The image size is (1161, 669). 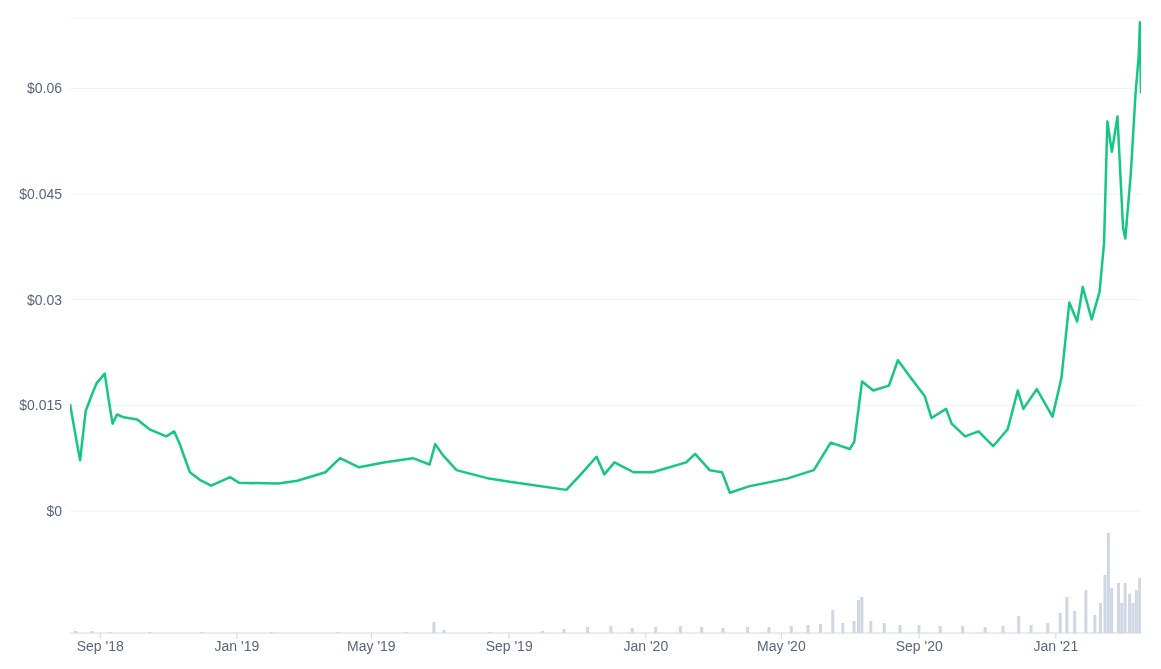 What do you see at coordinates (919, 645) in the screenshot?
I see `x-tick-label: Sep '20` at bounding box center [919, 645].